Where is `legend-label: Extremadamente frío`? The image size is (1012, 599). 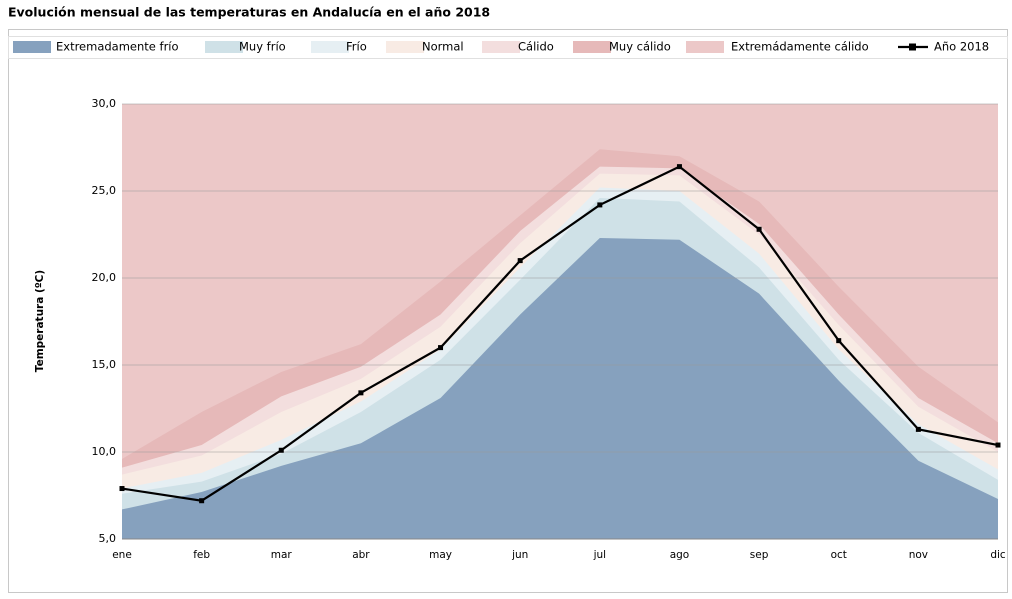
legend-label: Extremadamente frío is located at coordinates (117, 47).